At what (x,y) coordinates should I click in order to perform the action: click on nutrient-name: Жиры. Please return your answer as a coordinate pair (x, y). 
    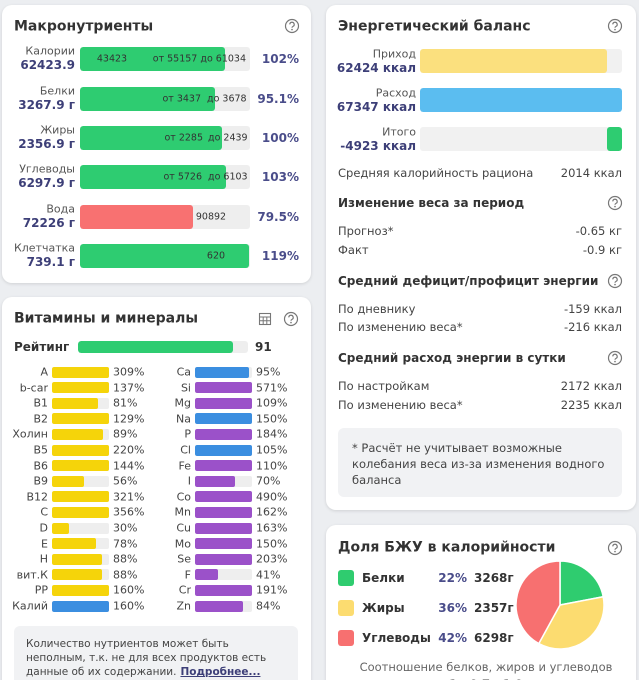
    Looking at the image, I should click on (57, 130).